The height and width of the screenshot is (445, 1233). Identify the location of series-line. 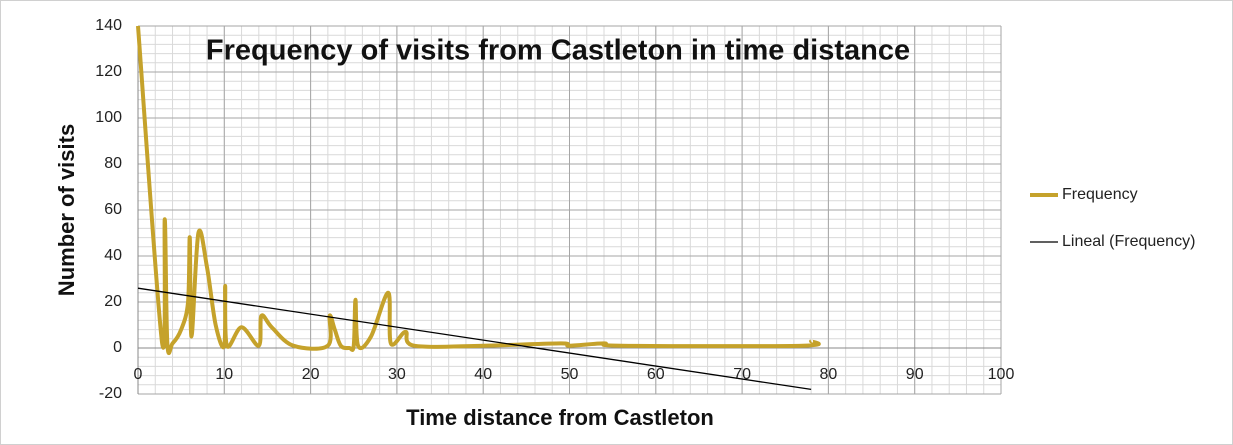
(474, 339).